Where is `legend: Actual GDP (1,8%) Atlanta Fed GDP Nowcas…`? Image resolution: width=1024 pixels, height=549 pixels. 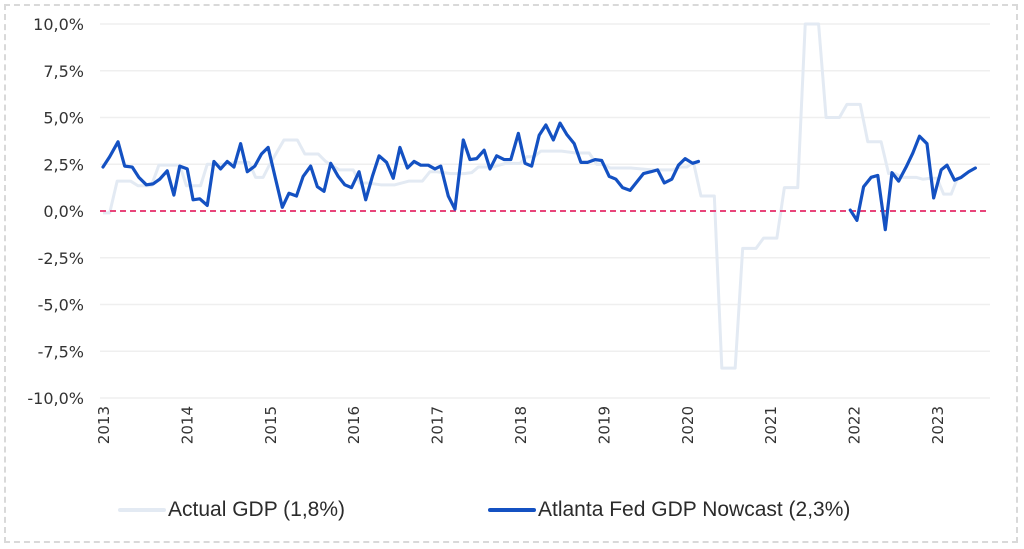
legend: Actual GDP (1,8%) Atlanta Fed GDP Nowcas… is located at coordinates (512, 515).